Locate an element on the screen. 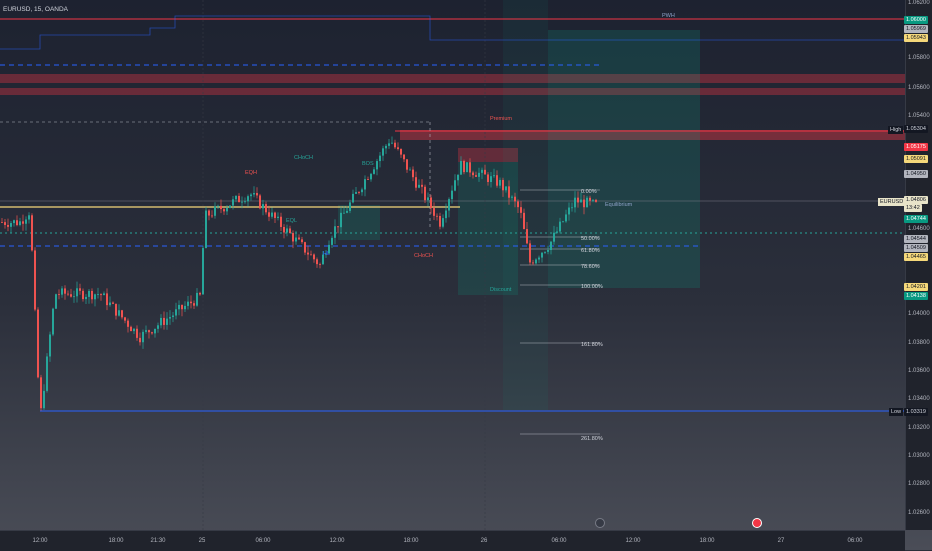 This screenshot has height=551, width=932. session-zone is located at coordinates (525, 205).